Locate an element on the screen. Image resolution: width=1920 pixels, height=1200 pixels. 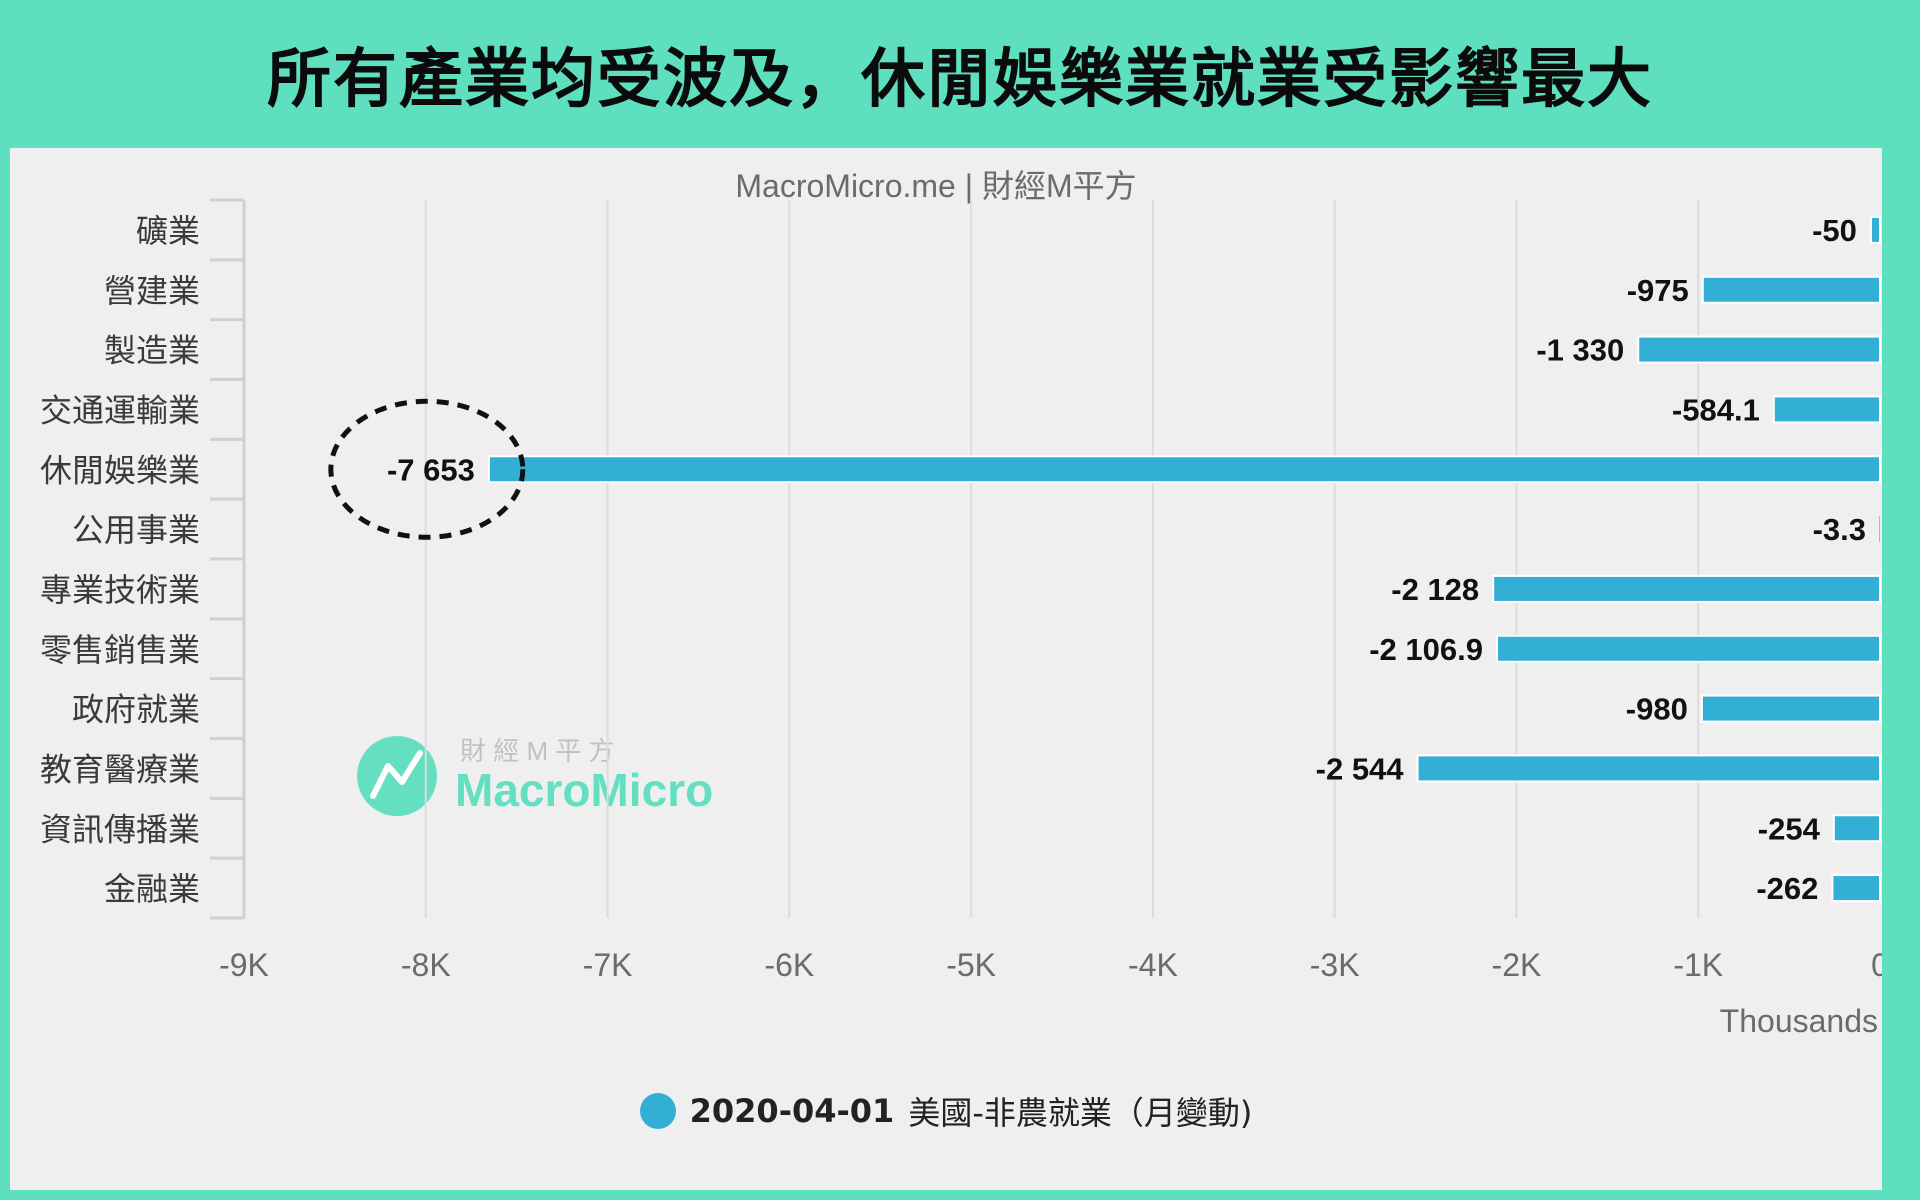
category-label: 零售銷售業 is located at coordinates (120, 650).